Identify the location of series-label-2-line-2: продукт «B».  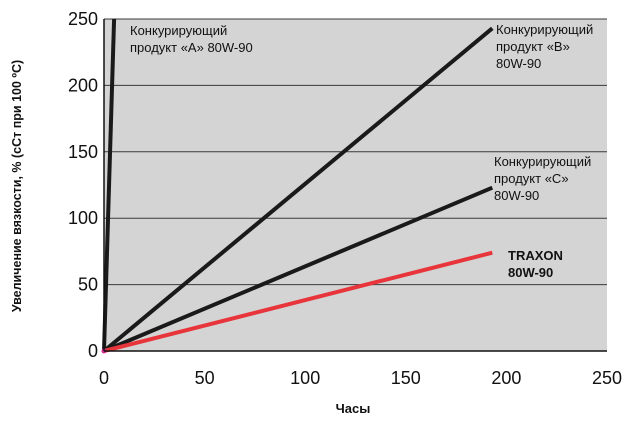
(533, 46).